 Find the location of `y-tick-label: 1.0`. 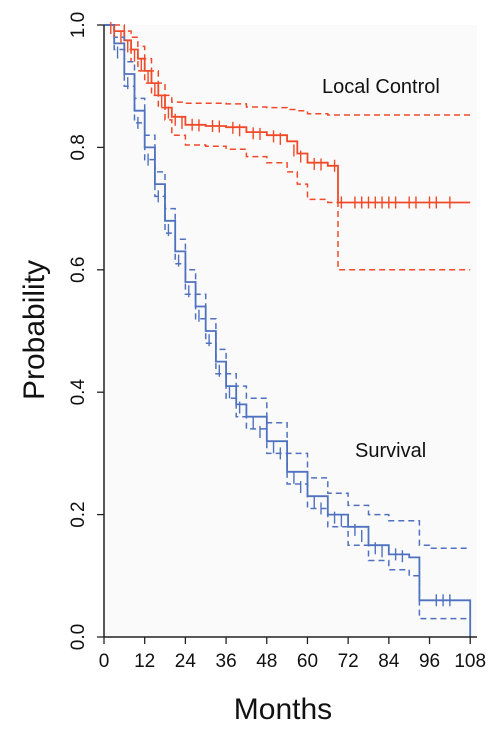

y-tick-label: 1.0 is located at coordinates (78, 25).